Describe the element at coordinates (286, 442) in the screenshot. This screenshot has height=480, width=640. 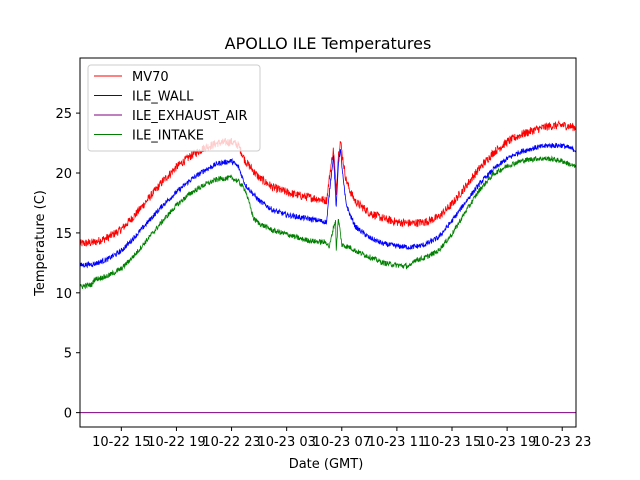
I see `x-tick-label: 10-23 03` at that location.